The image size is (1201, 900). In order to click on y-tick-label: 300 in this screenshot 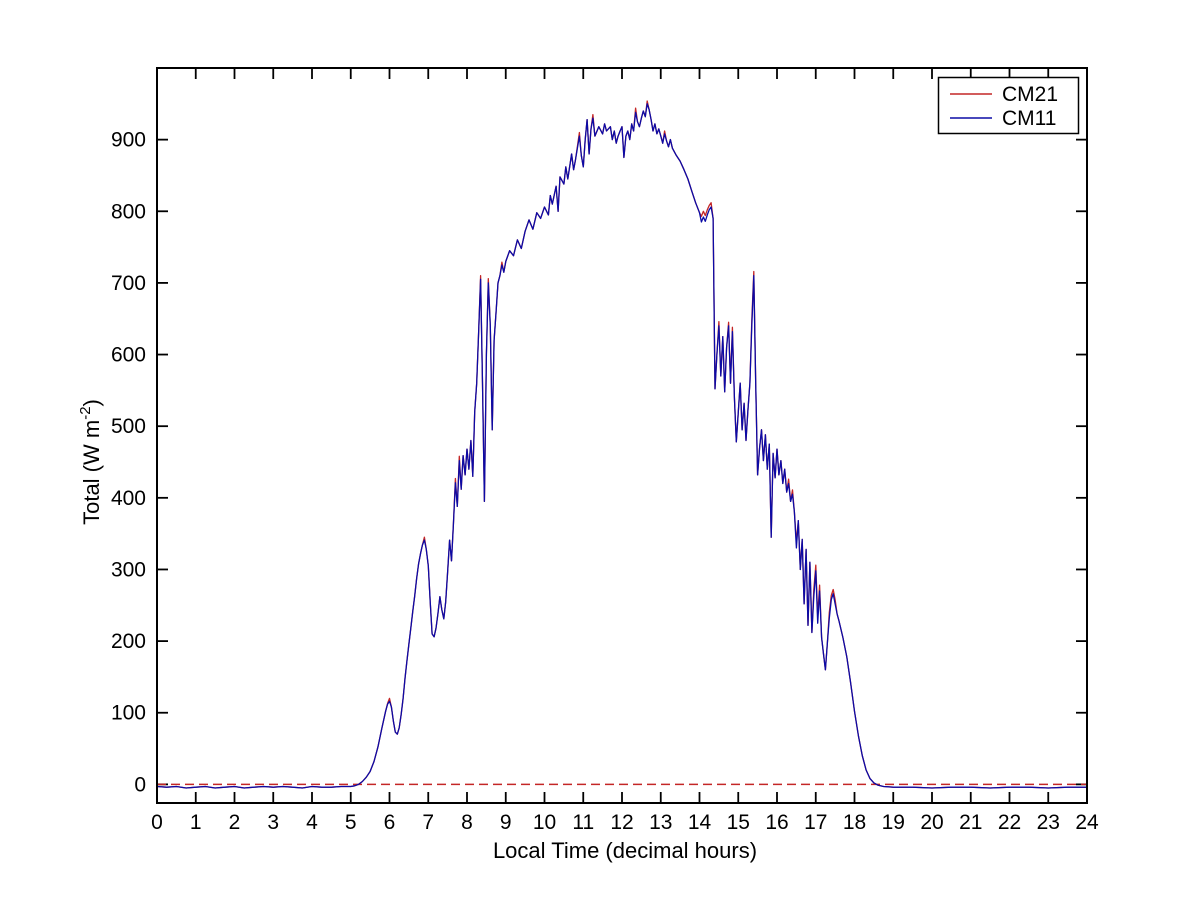, I will do `click(128, 569)`.